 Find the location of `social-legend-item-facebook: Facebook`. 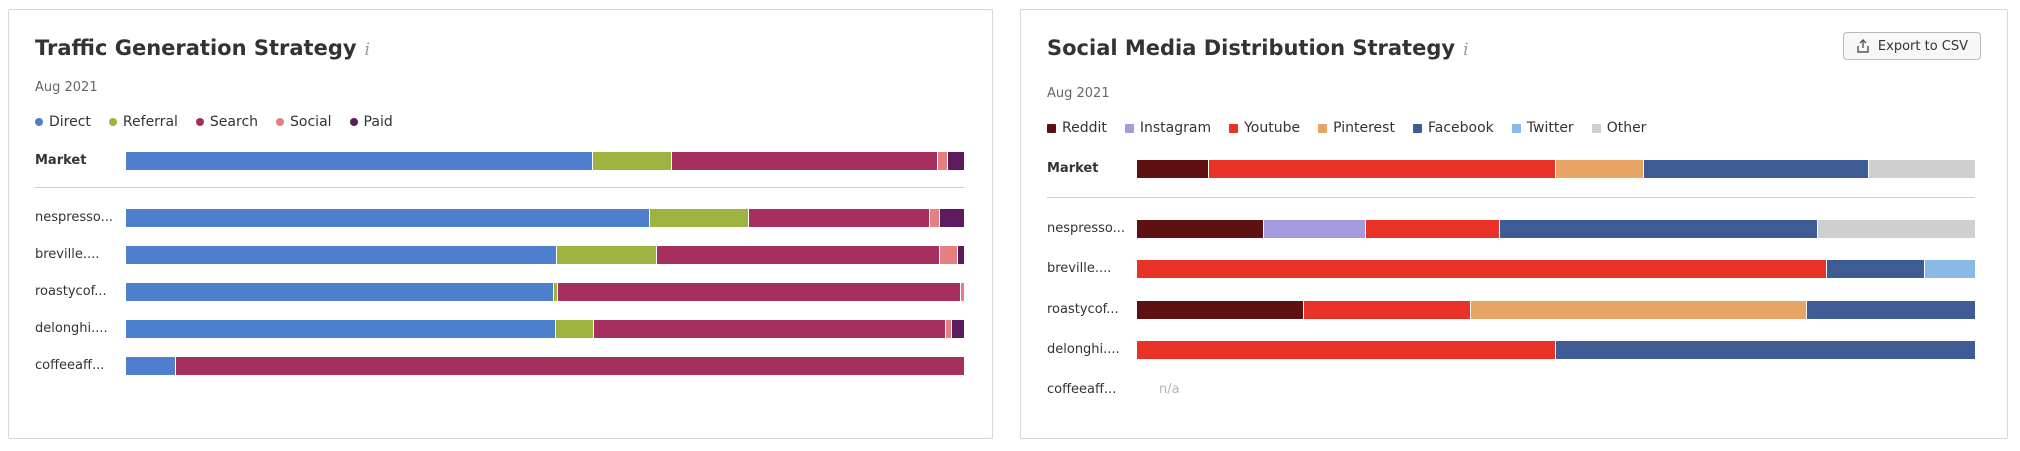

social-legend-item-facebook: Facebook is located at coordinates (1453, 128).